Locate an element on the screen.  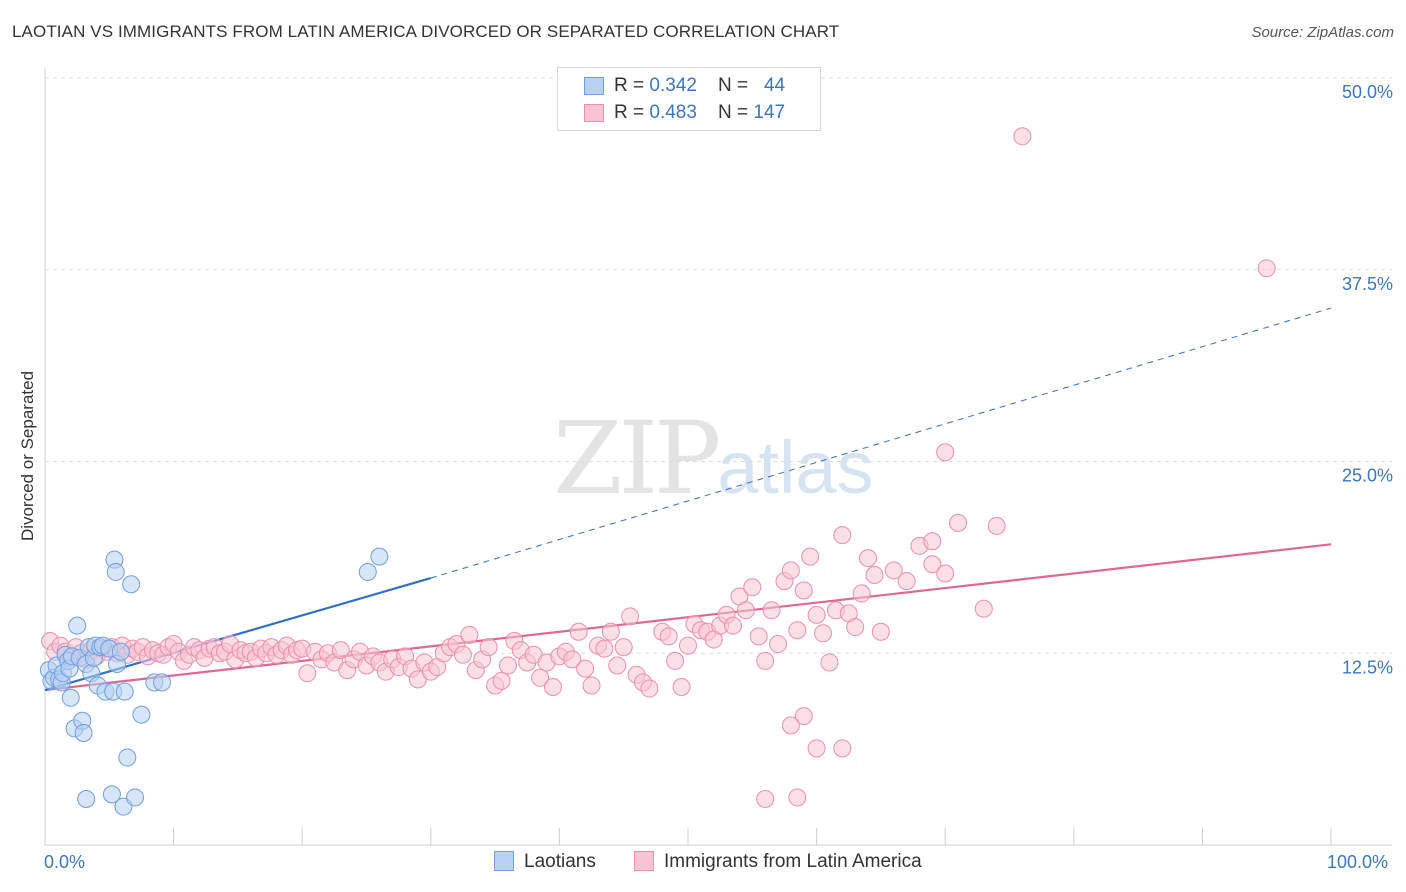
y-tick-label: 12.5% is located at coordinates (1367, 667).